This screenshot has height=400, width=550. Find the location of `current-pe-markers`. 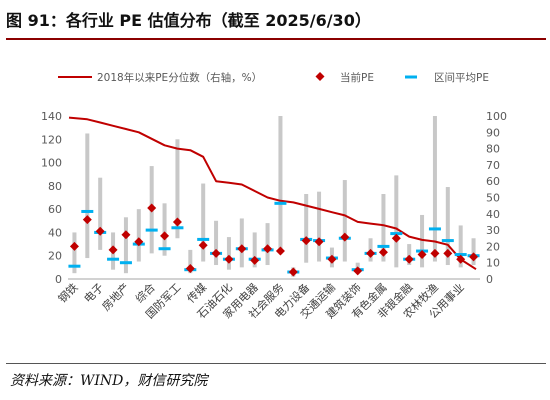

current-pe-markers is located at coordinates (274, 240).